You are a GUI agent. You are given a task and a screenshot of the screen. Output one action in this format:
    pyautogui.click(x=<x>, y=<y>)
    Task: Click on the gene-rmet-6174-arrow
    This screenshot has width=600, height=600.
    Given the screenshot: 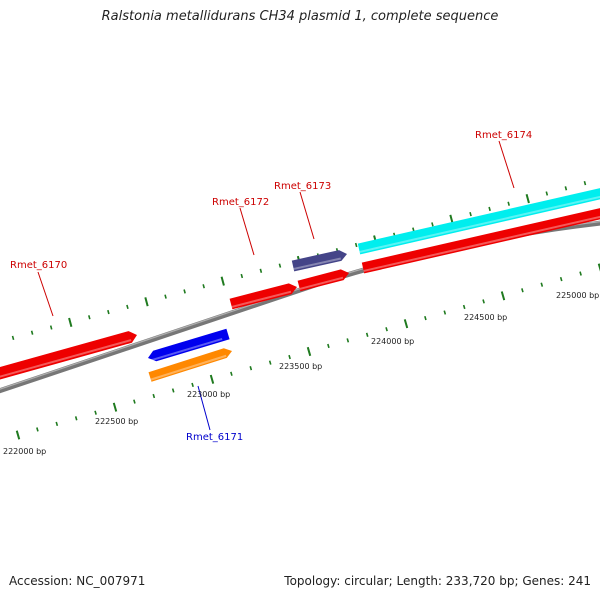 What is the action you would take?
    pyautogui.click(x=478, y=221)
    